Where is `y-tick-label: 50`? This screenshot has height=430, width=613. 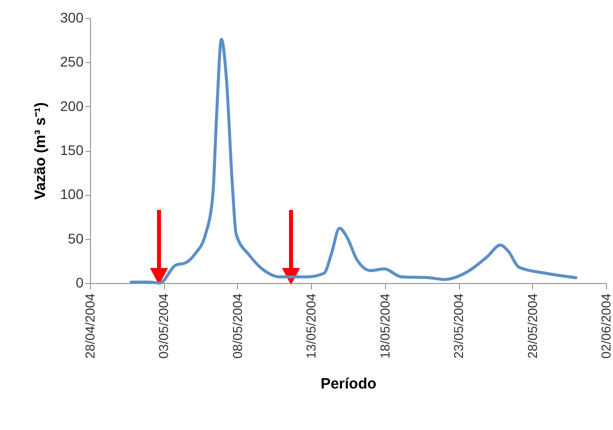 y-tick-label: 50 is located at coordinates (76, 238).